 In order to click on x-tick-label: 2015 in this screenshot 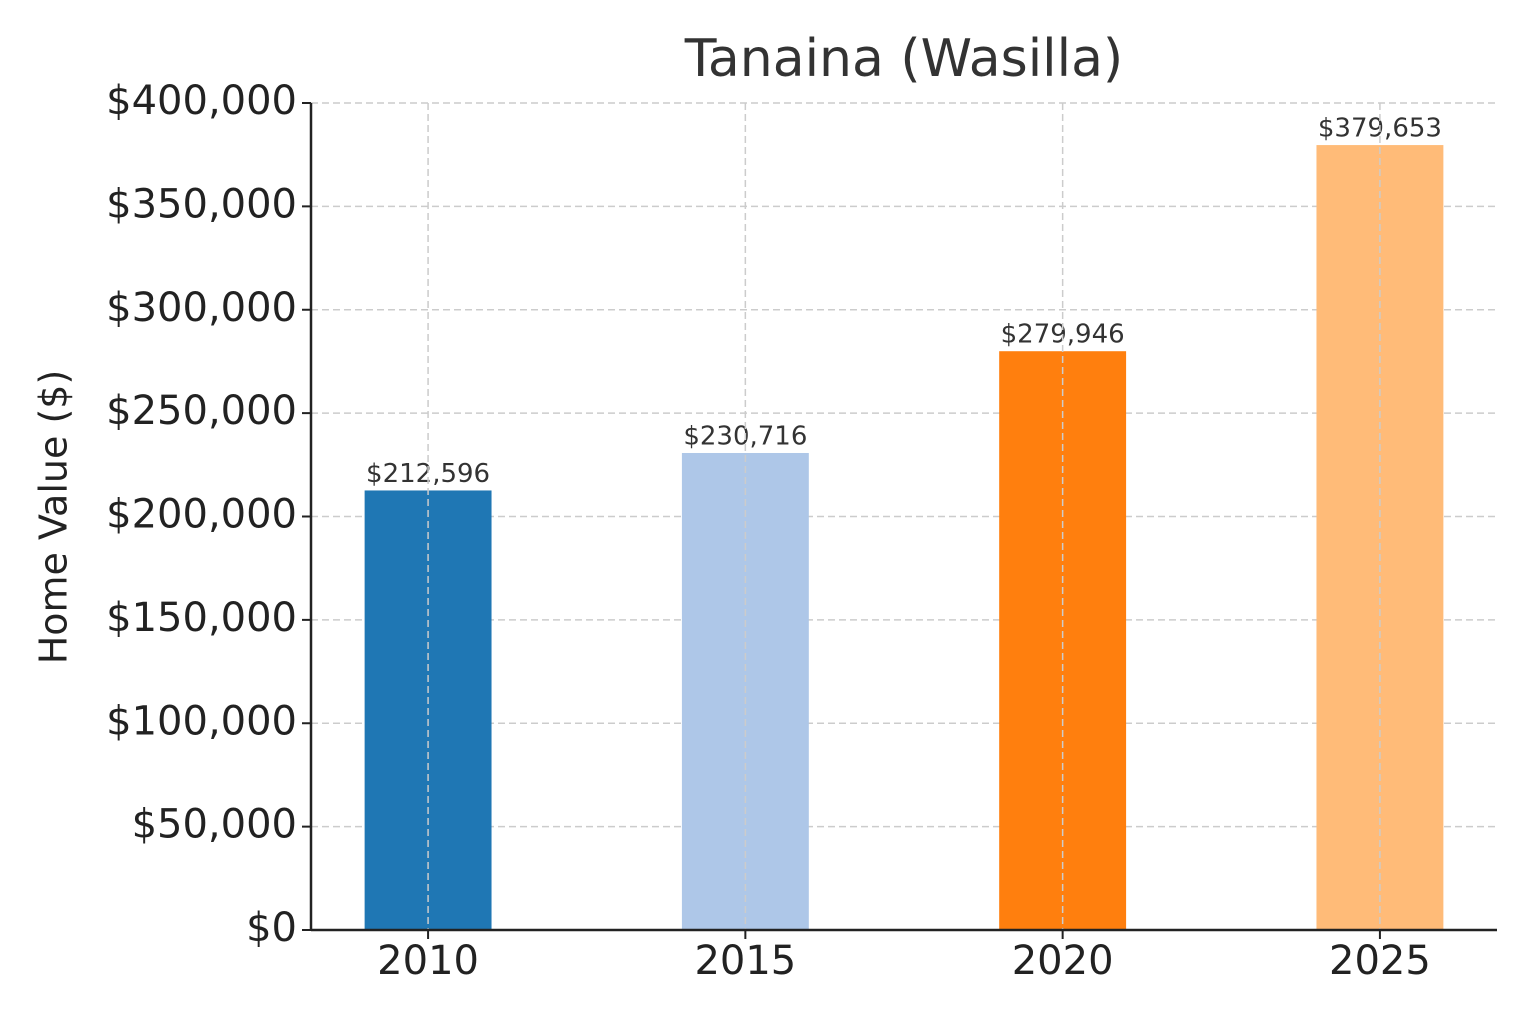, I will do `click(745, 961)`.